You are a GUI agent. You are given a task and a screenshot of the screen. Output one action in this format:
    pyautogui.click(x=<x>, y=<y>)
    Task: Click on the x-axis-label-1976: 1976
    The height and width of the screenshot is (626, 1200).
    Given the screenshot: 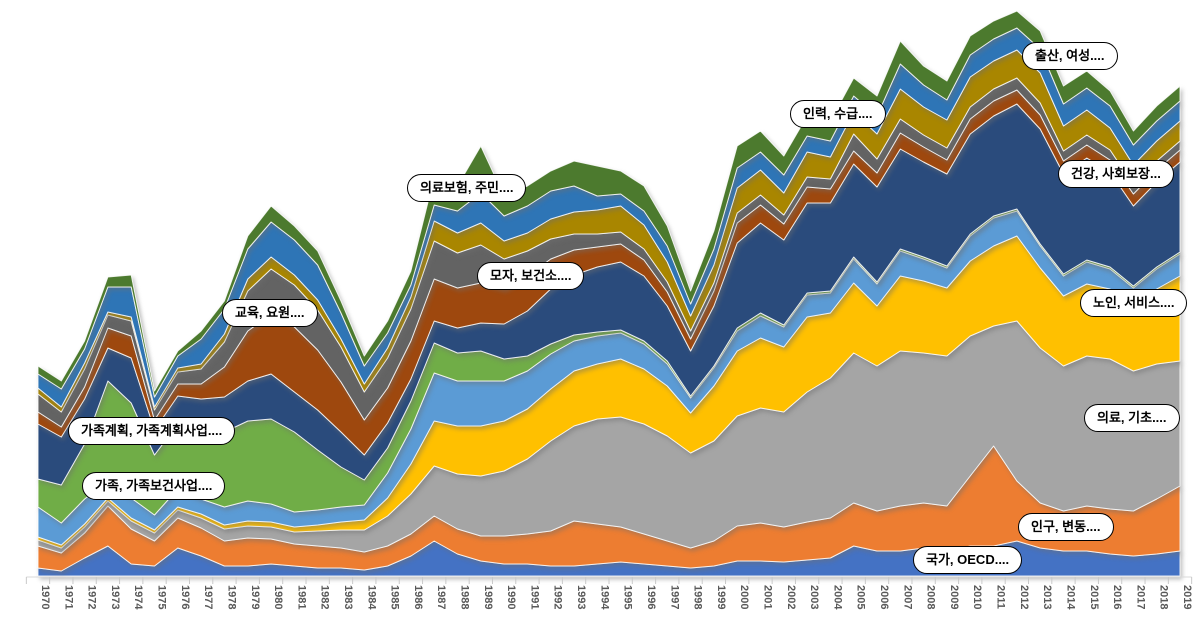 What is the action you would take?
    pyautogui.click(x=185, y=597)
    